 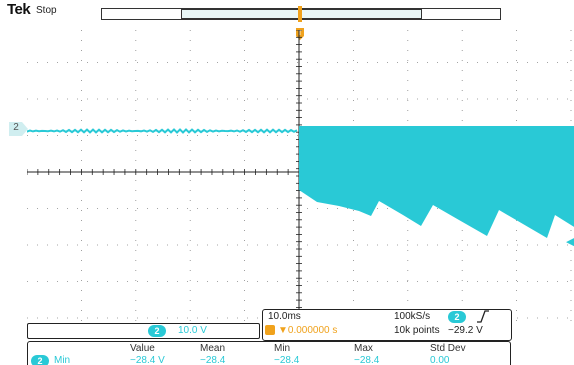 I want to click on channel-2-marker-label: 2, so click(x=16, y=127).